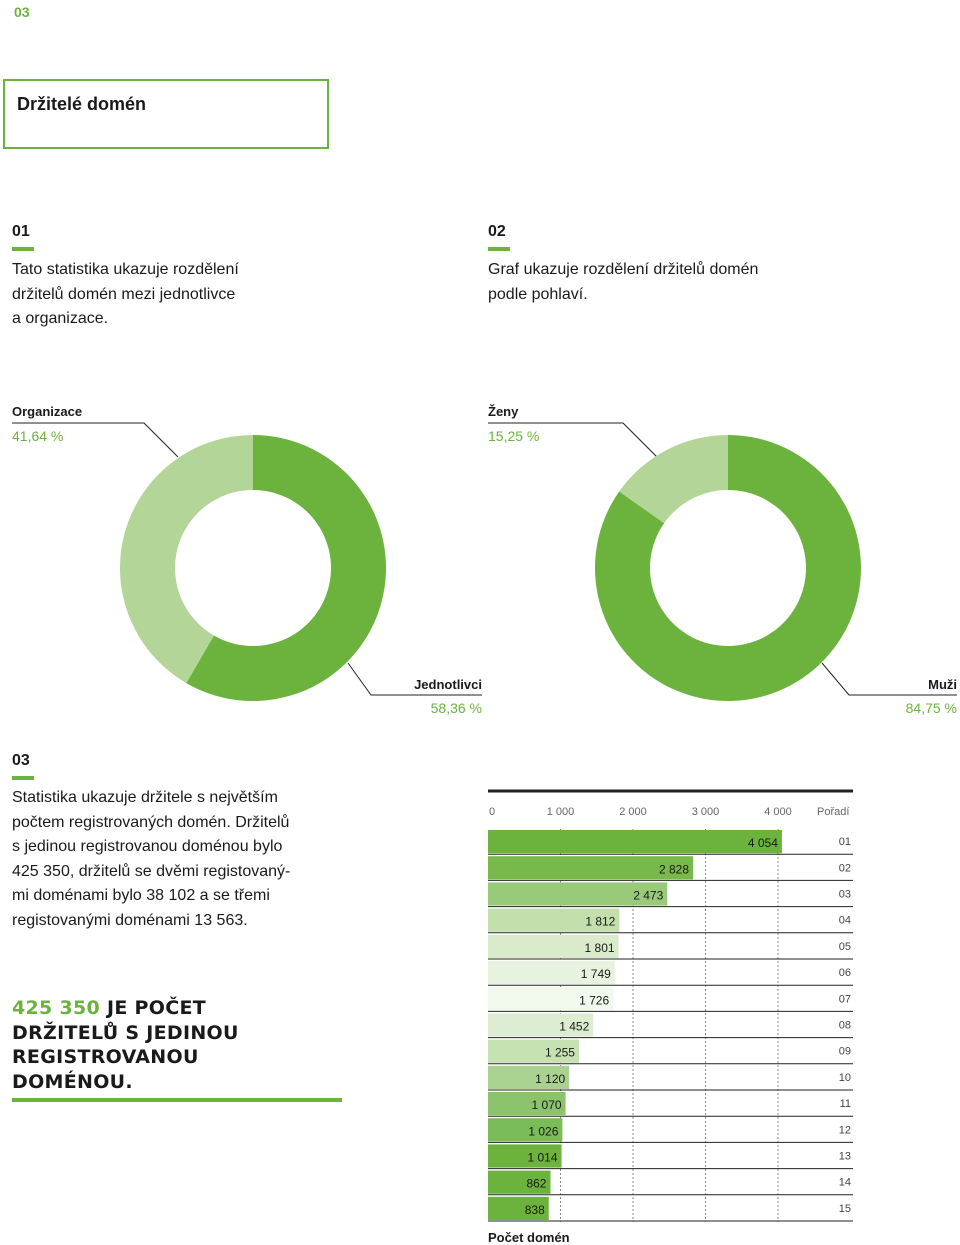 Image resolution: width=960 pixels, height=1245 pixels. Describe the element at coordinates (151, 871) in the screenshot. I see `text-line: 425 350, držitelů se dvěmi registovaný-` at that location.